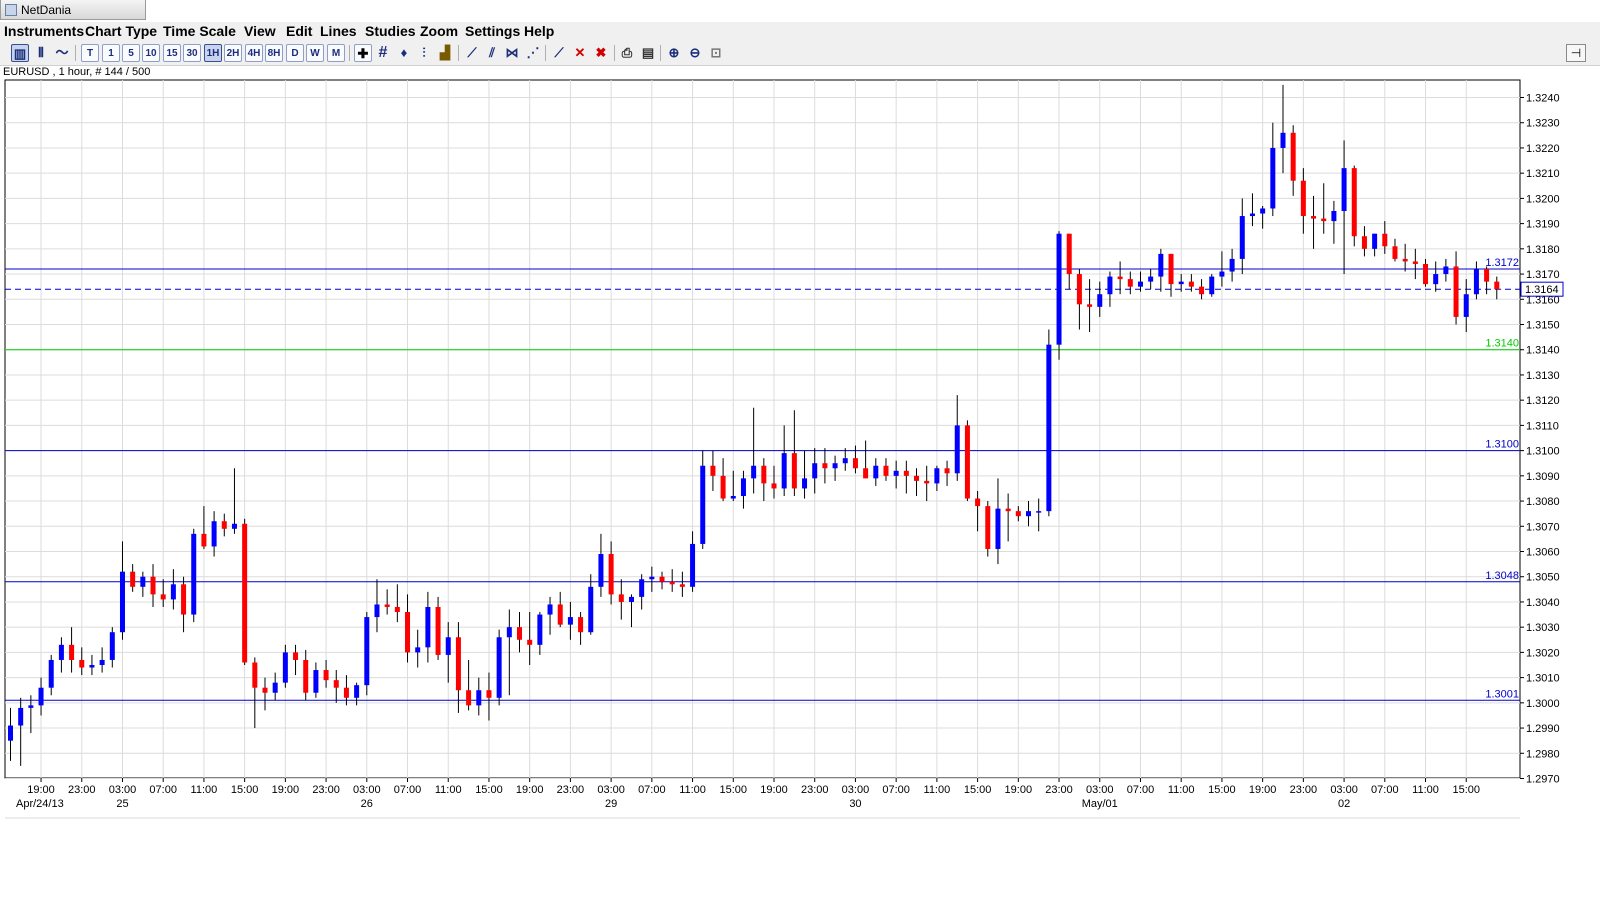  Describe the element at coordinates (445, 52) in the screenshot. I see `volume-icon: ▟` at that location.